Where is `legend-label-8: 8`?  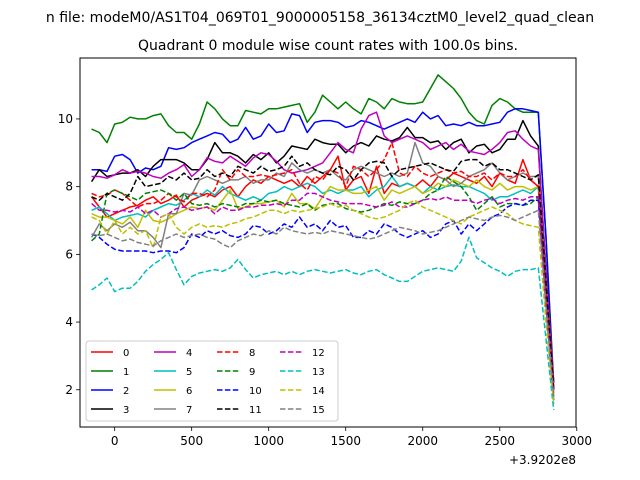
legend-label-8: 8 is located at coordinates (252, 353).